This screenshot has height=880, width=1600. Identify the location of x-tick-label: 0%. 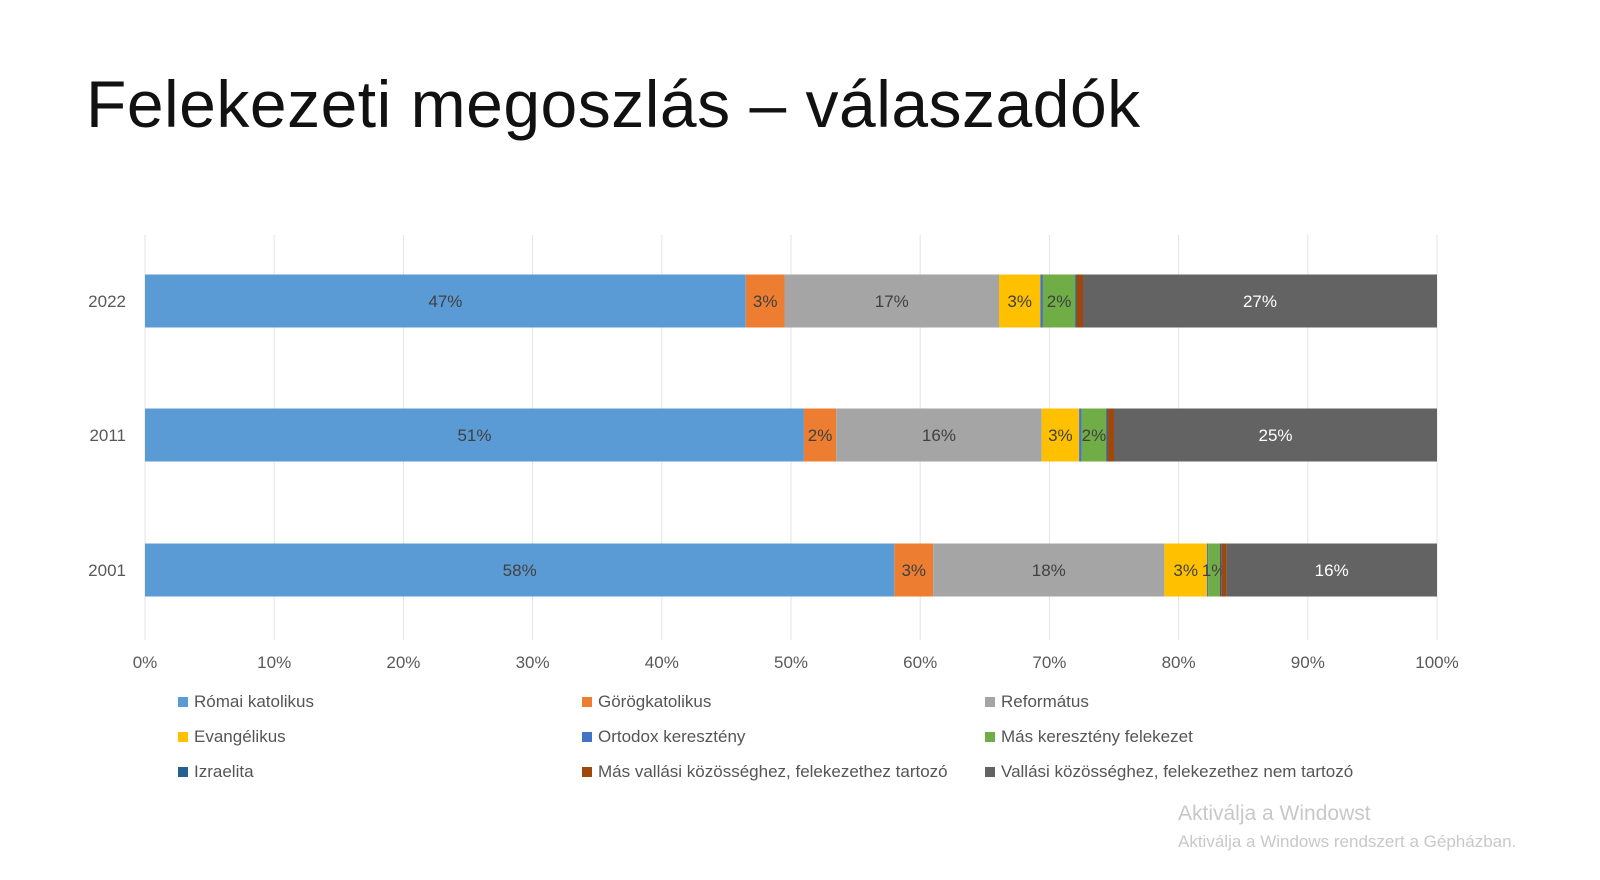
(145, 662).